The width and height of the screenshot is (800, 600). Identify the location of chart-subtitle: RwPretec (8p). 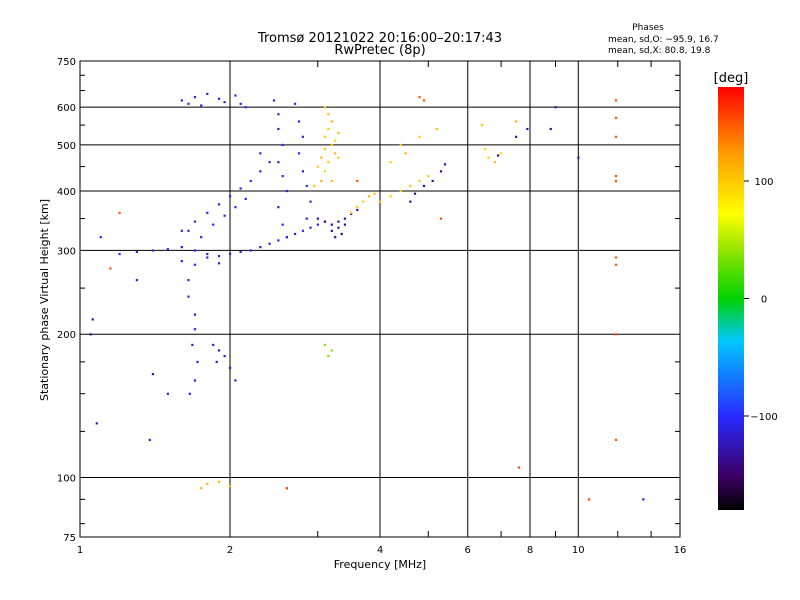
(379, 50).